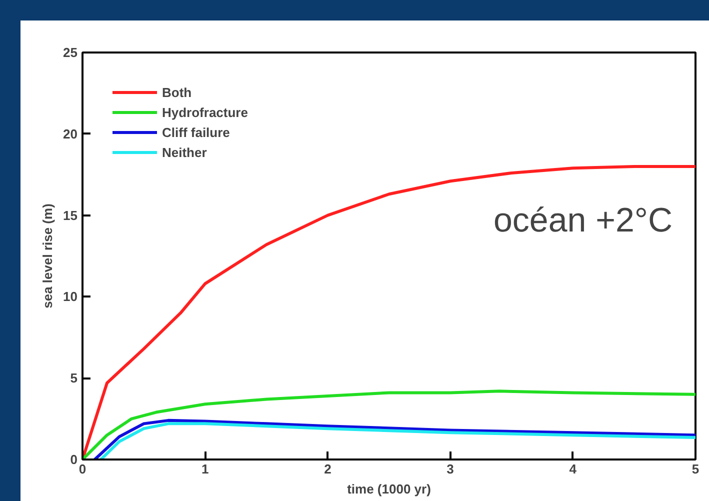  I want to click on y-tick-label: 5, so click(74, 378).